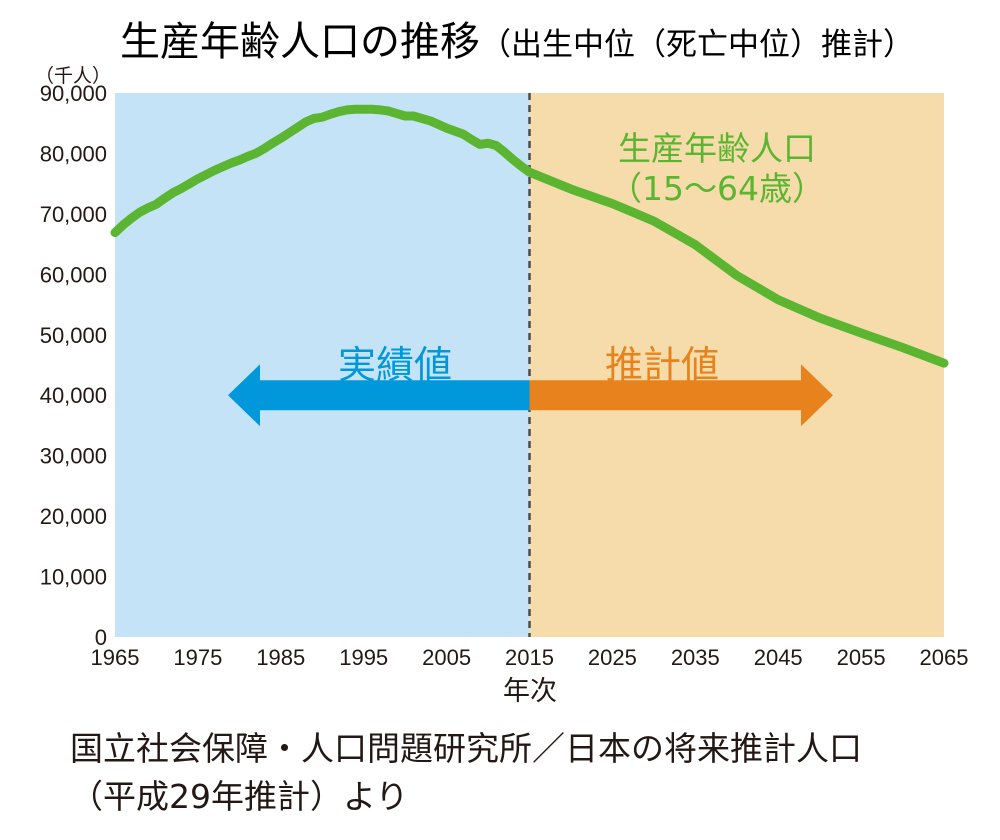 Image resolution: width=1000 pixels, height=840 pixels. Describe the element at coordinates (73, 93) in the screenshot. I see `y-tick-label: 90,000` at that location.